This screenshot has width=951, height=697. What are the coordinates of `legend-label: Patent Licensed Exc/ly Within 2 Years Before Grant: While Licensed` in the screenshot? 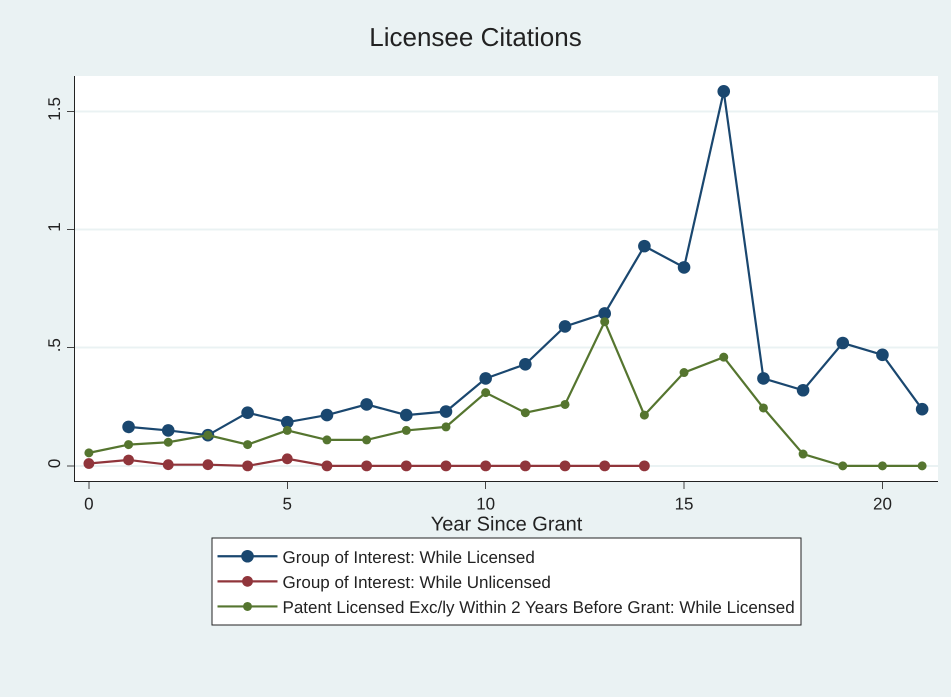 It's located at (538, 608).